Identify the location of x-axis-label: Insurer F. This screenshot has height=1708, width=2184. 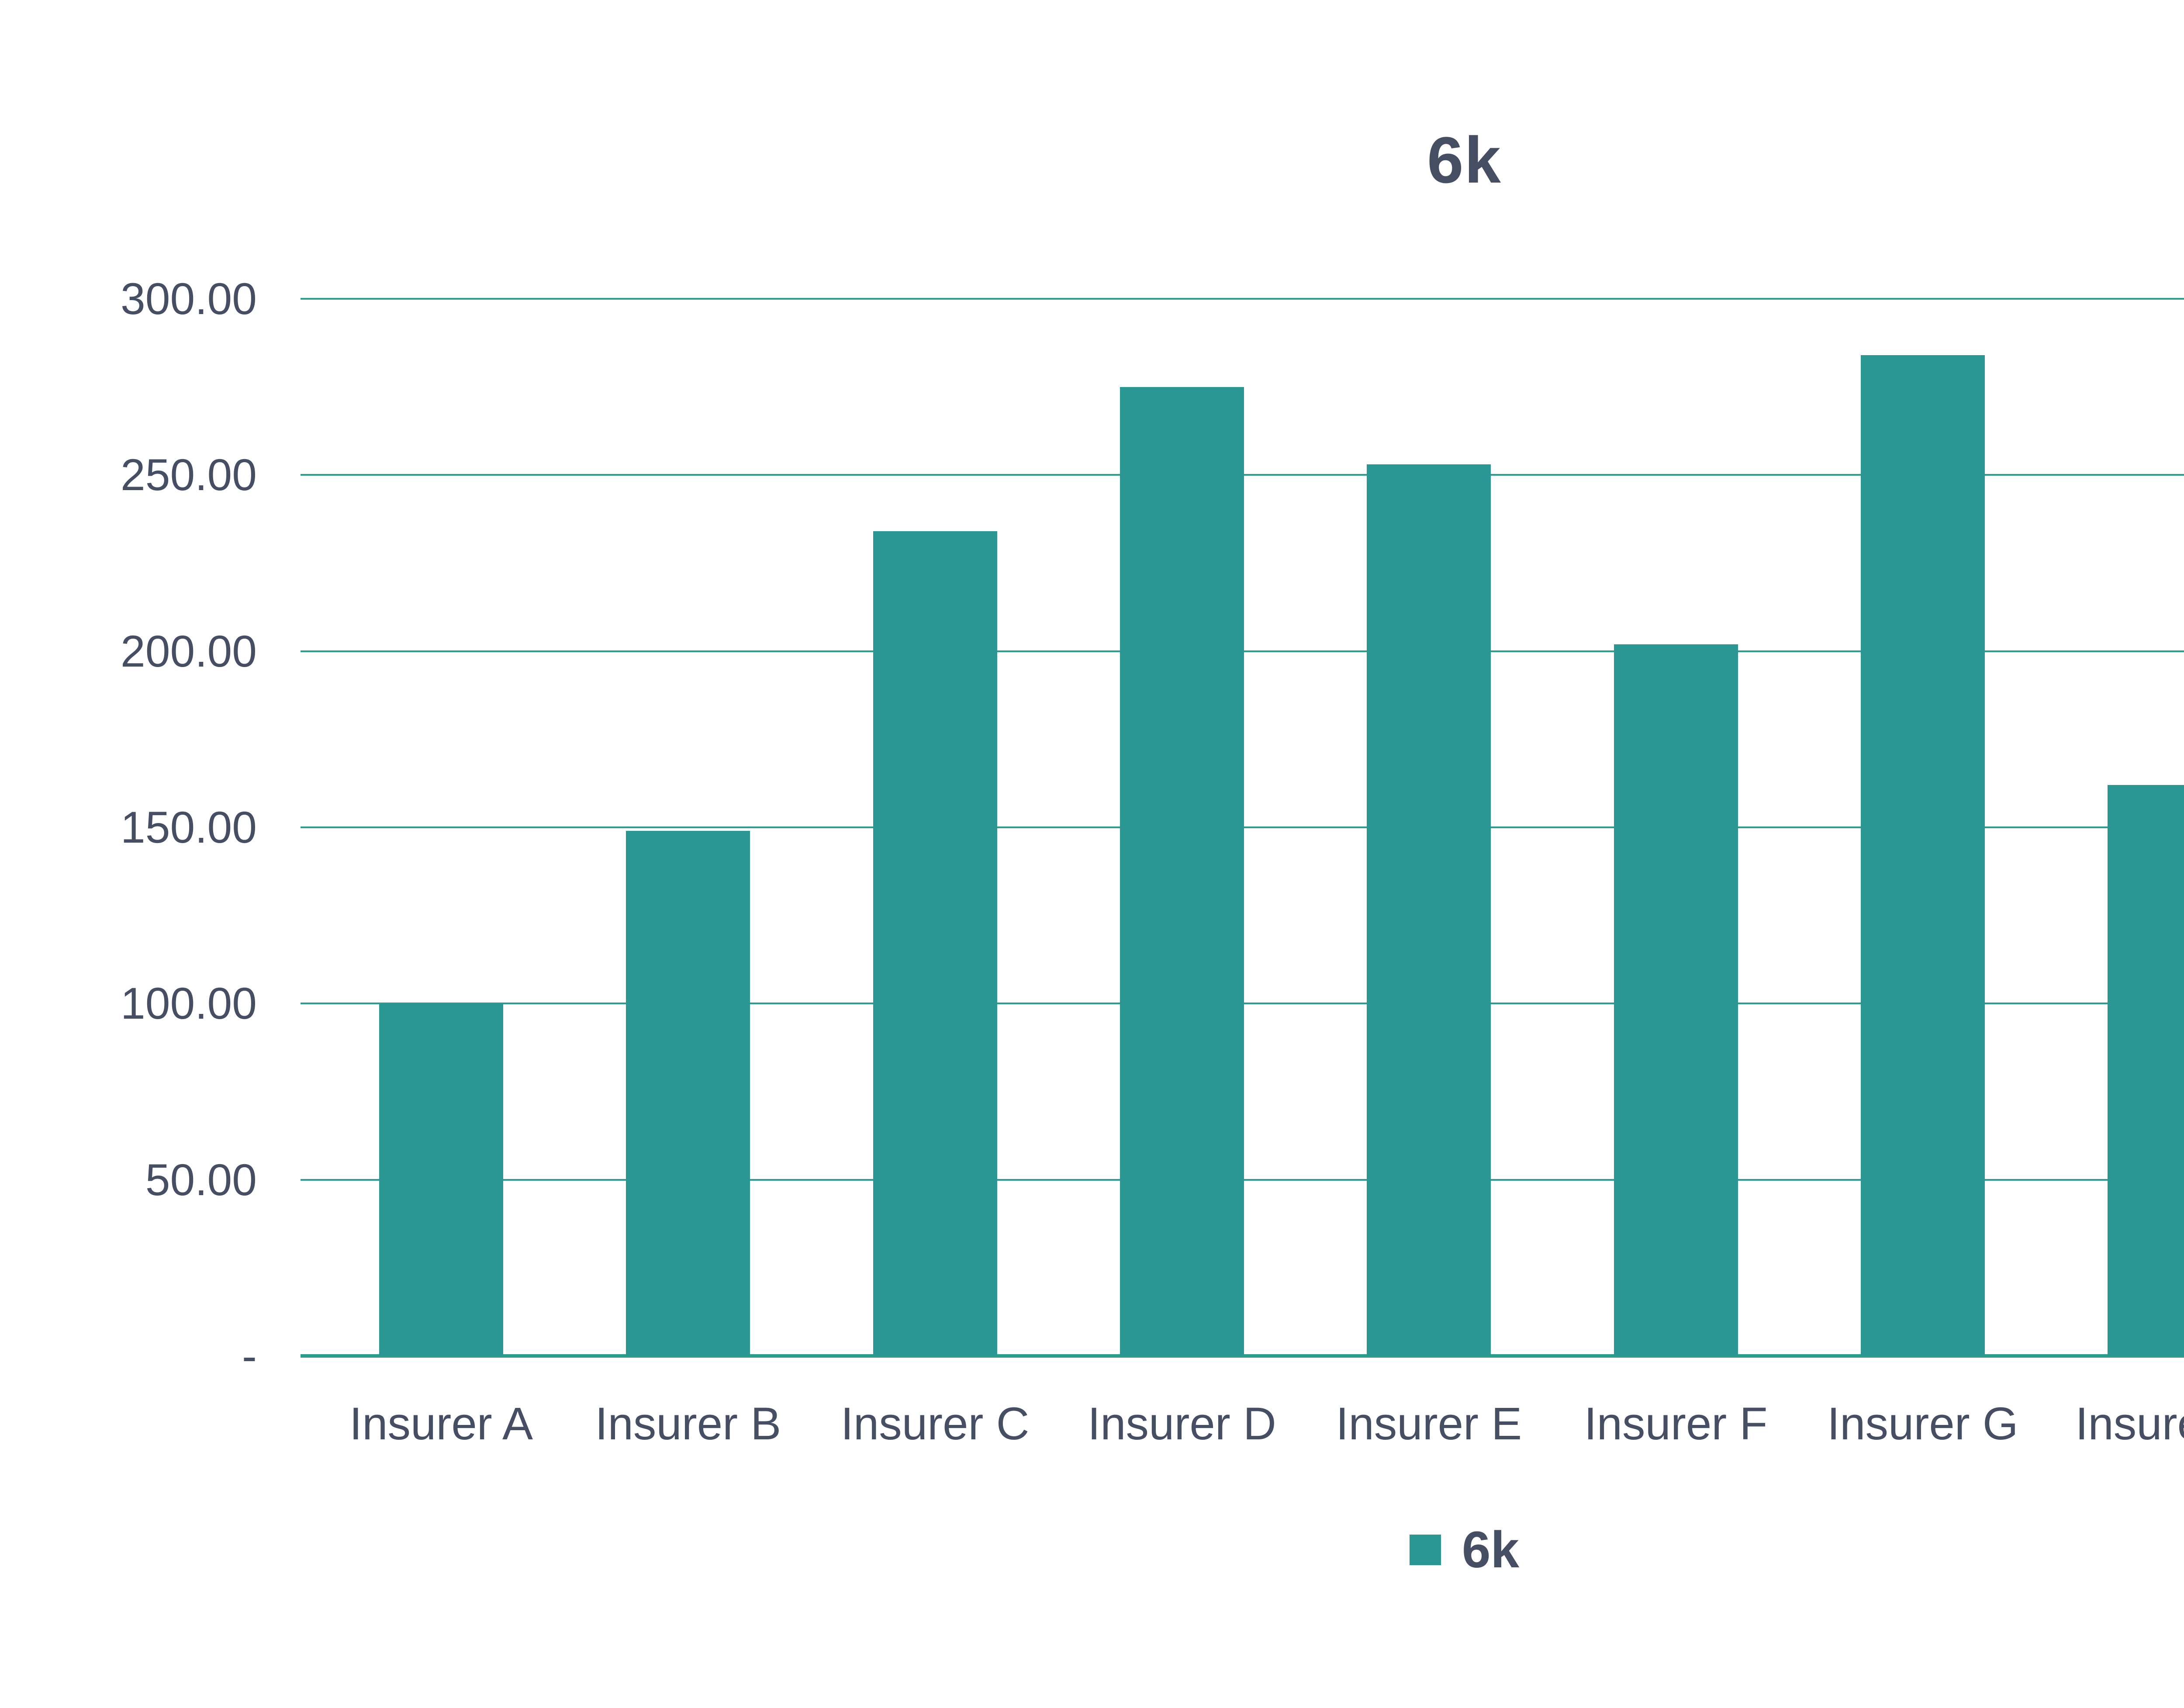
(1676, 1424).